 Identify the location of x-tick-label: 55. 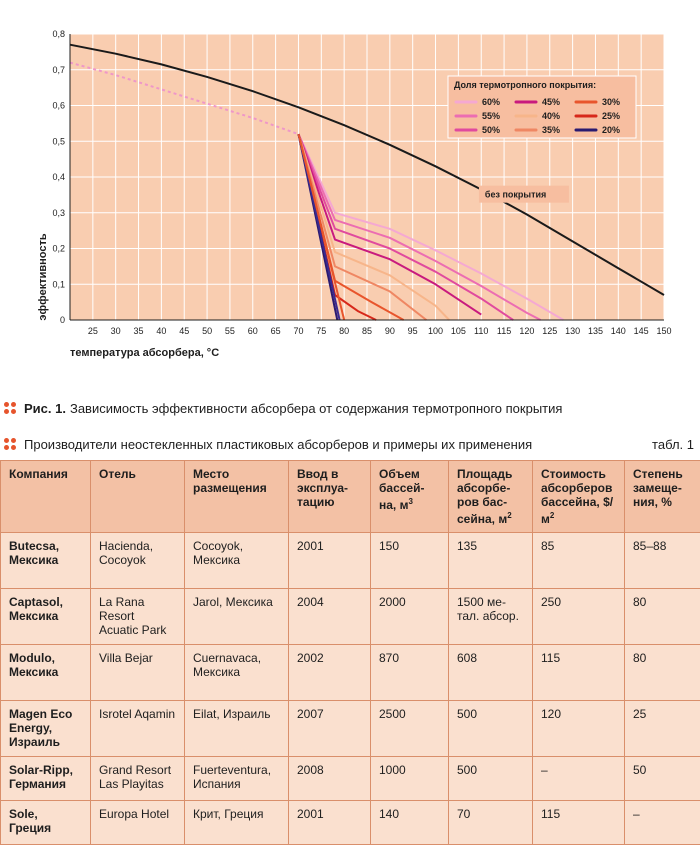
(230, 331).